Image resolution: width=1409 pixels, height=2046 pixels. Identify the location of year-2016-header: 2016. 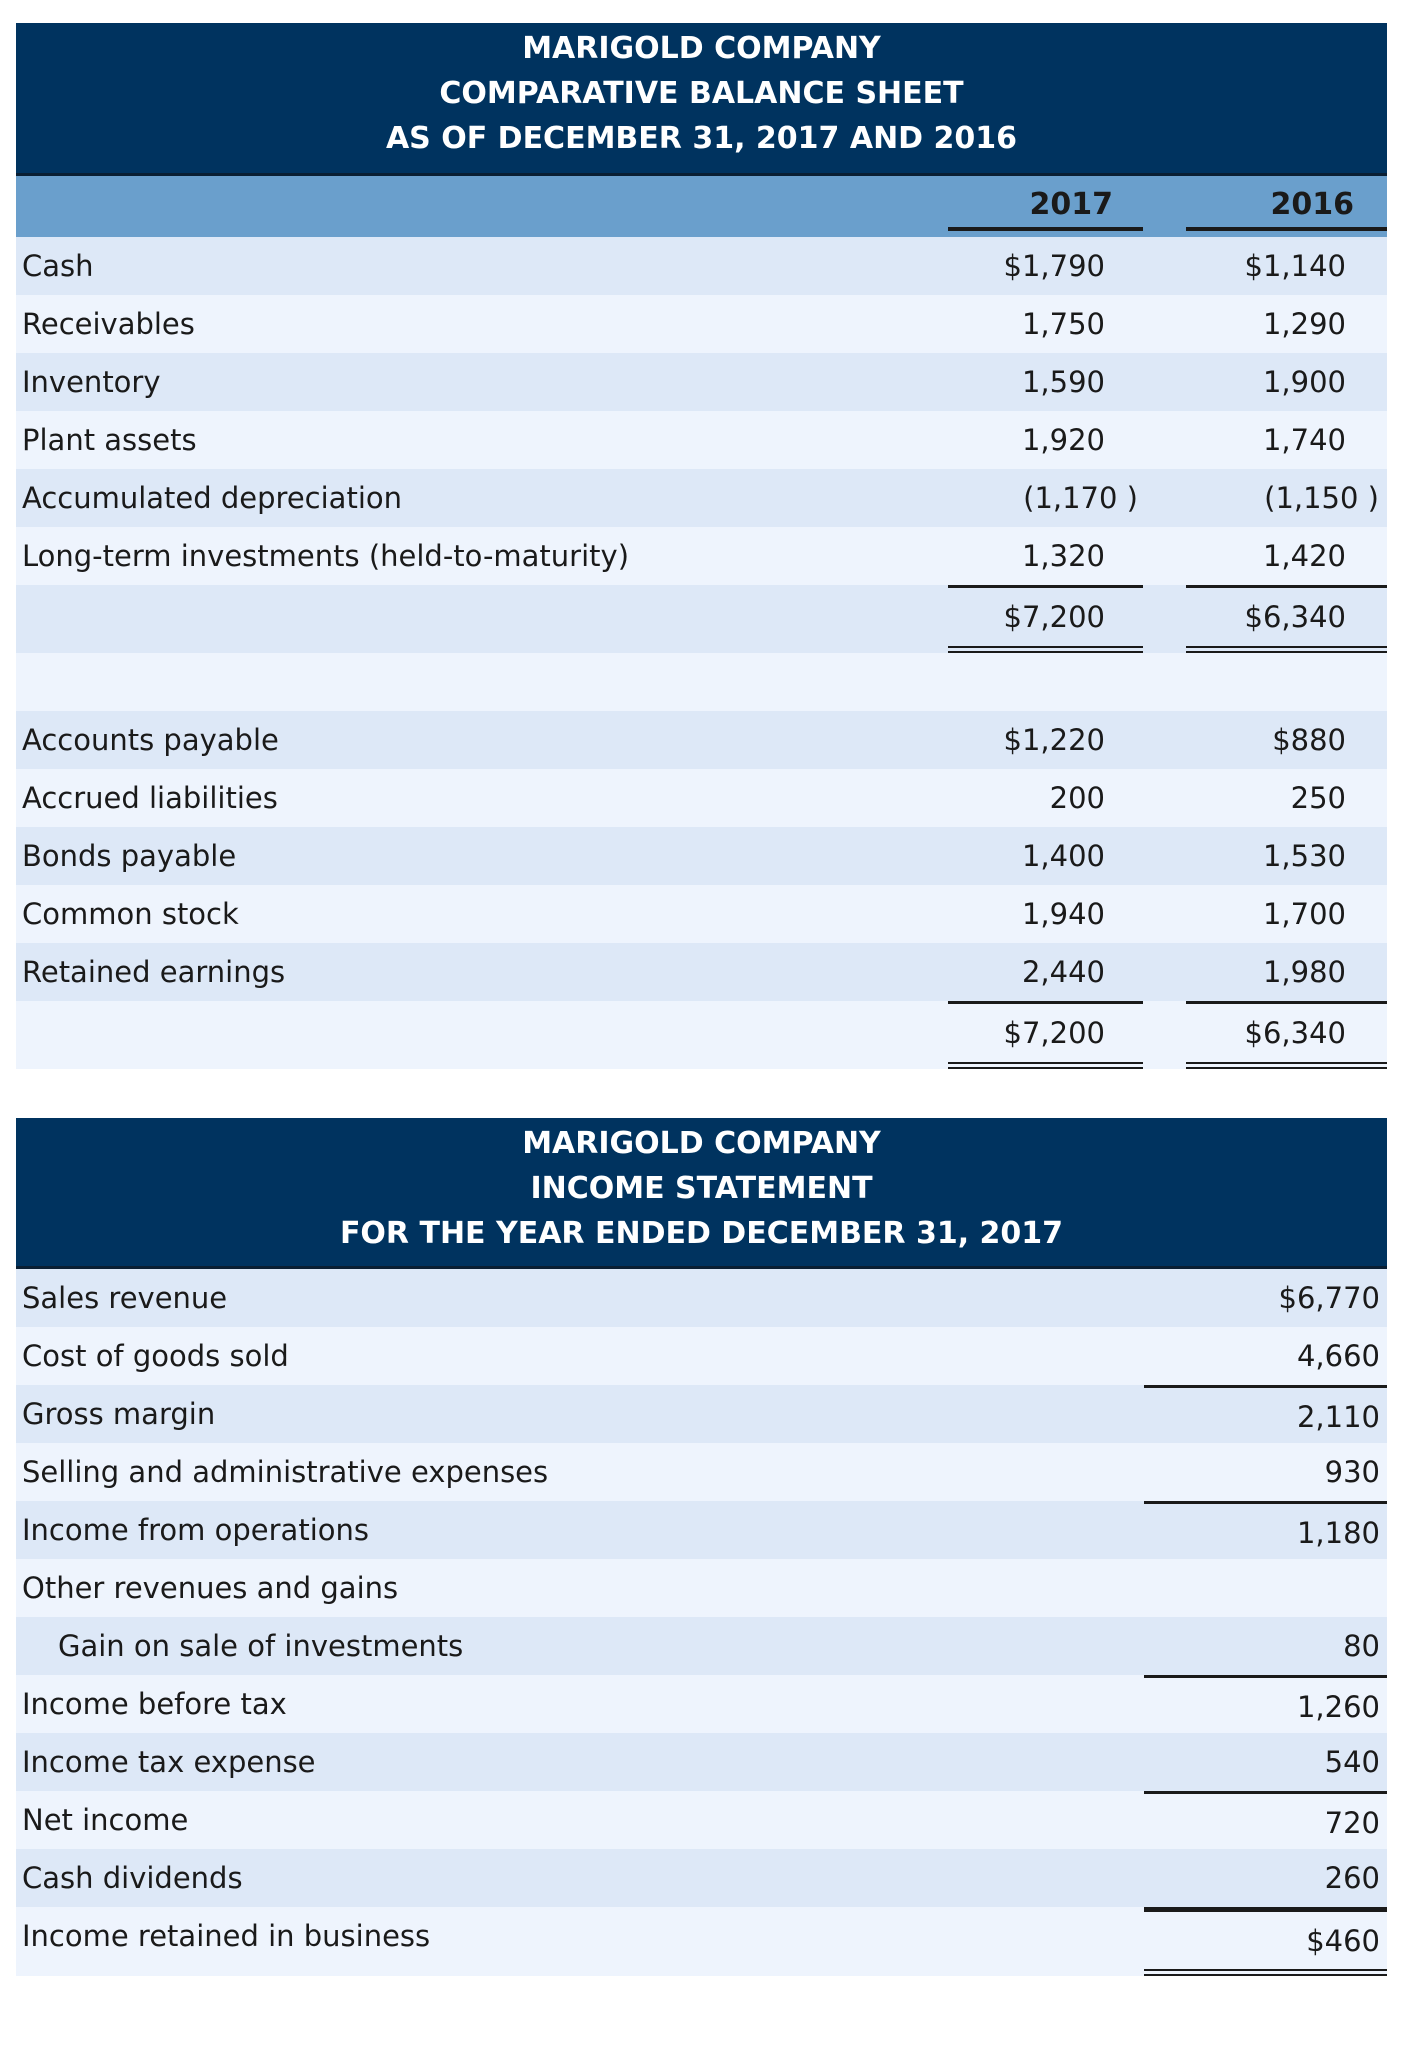
(1286, 203).